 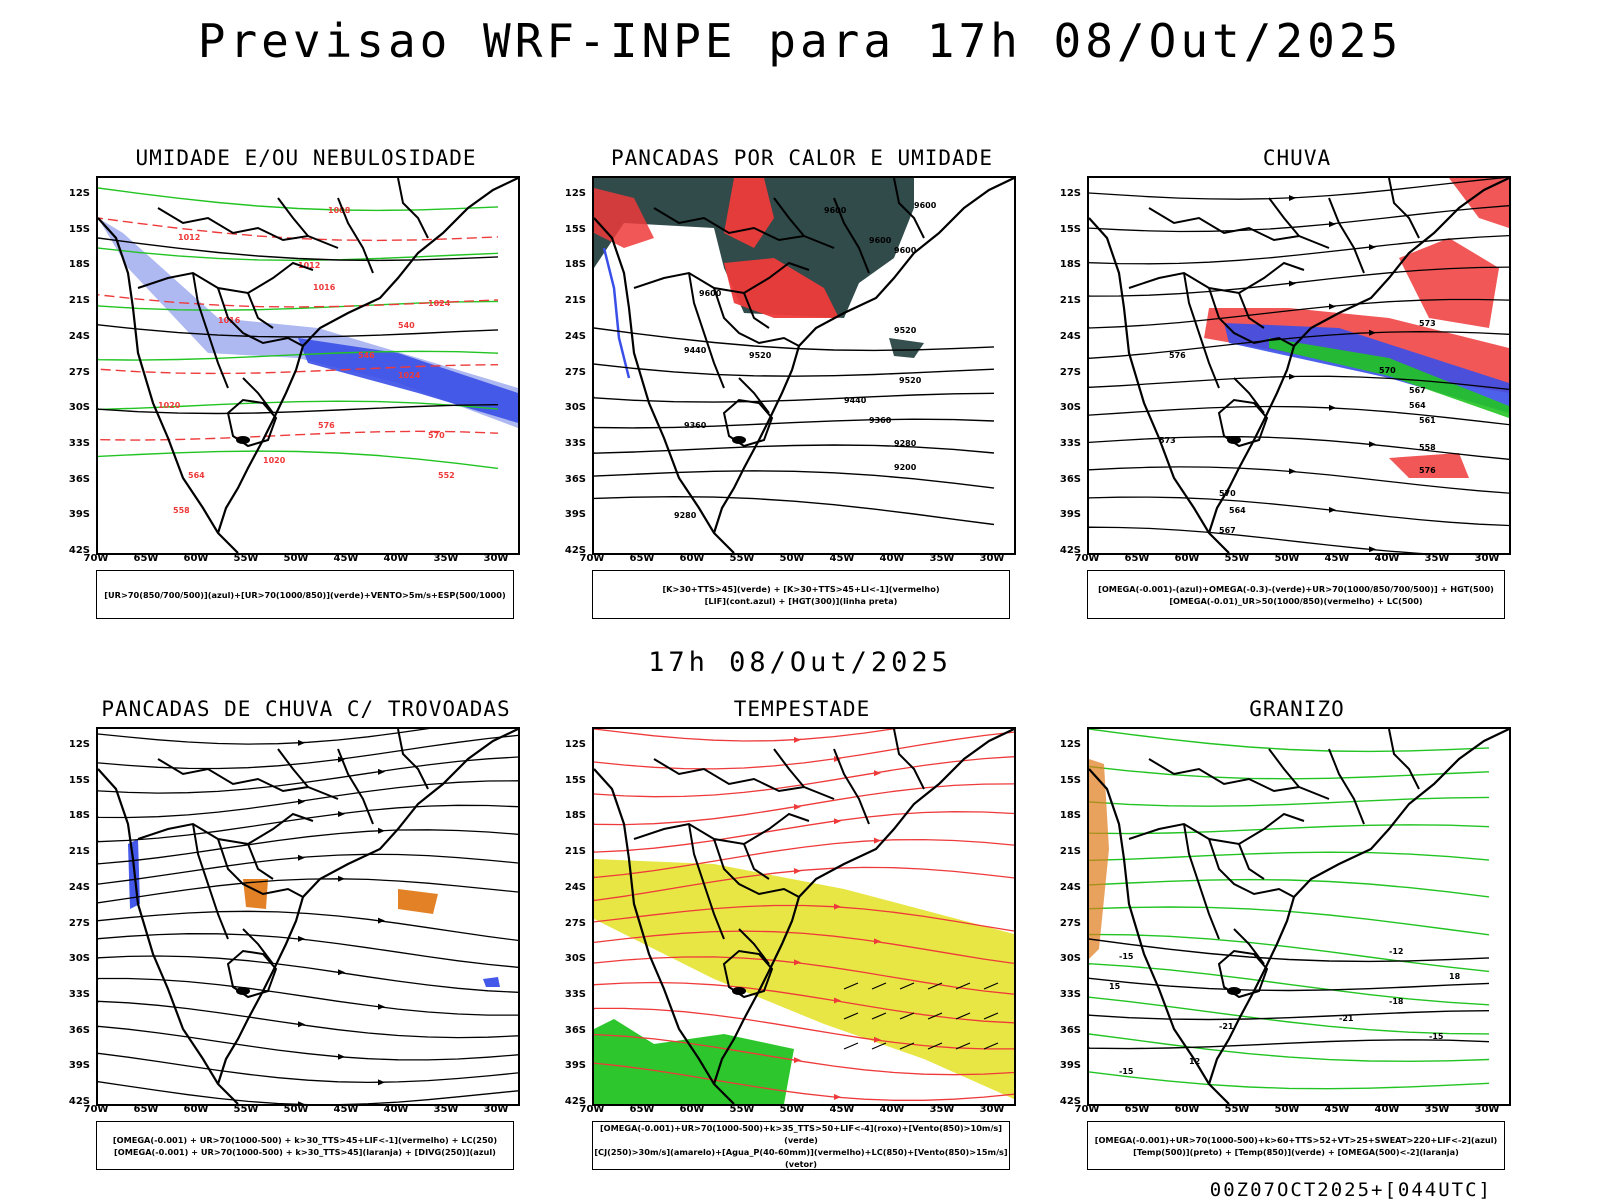 I want to click on panel-title: TEMPESTADE, so click(x=802, y=709).